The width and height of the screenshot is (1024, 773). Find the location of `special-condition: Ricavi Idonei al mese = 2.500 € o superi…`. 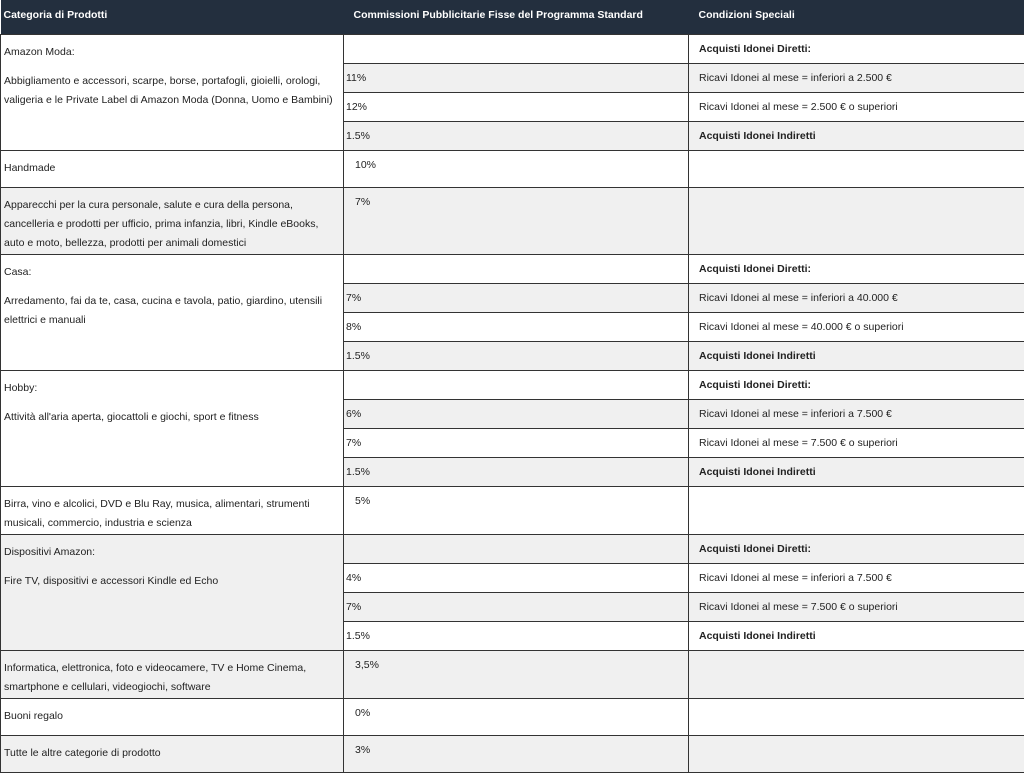

special-condition: Ricavi Idonei al mese = 2.500 € o superi… is located at coordinates (856, 107).